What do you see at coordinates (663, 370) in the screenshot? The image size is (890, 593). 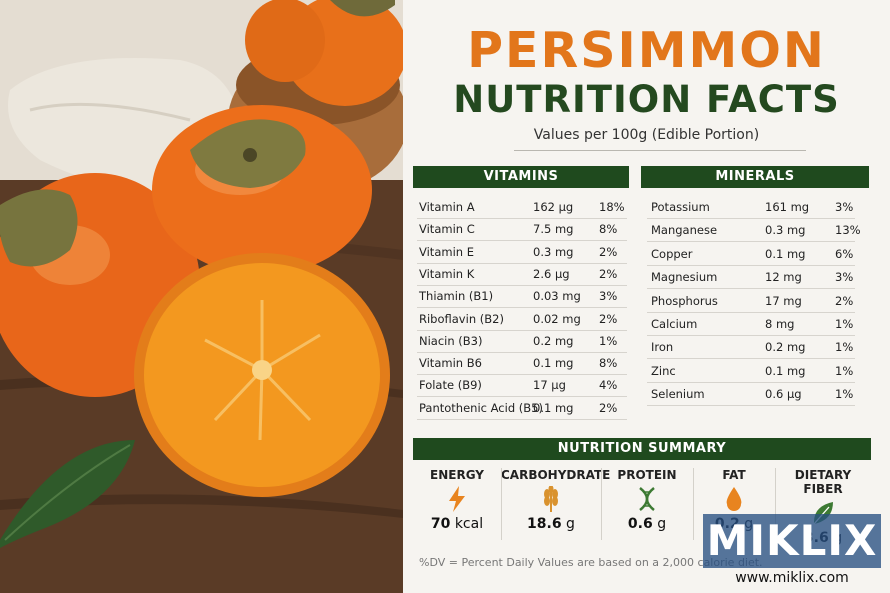 I see `mineral-name: Zinc` at bounding box center [663, 370].